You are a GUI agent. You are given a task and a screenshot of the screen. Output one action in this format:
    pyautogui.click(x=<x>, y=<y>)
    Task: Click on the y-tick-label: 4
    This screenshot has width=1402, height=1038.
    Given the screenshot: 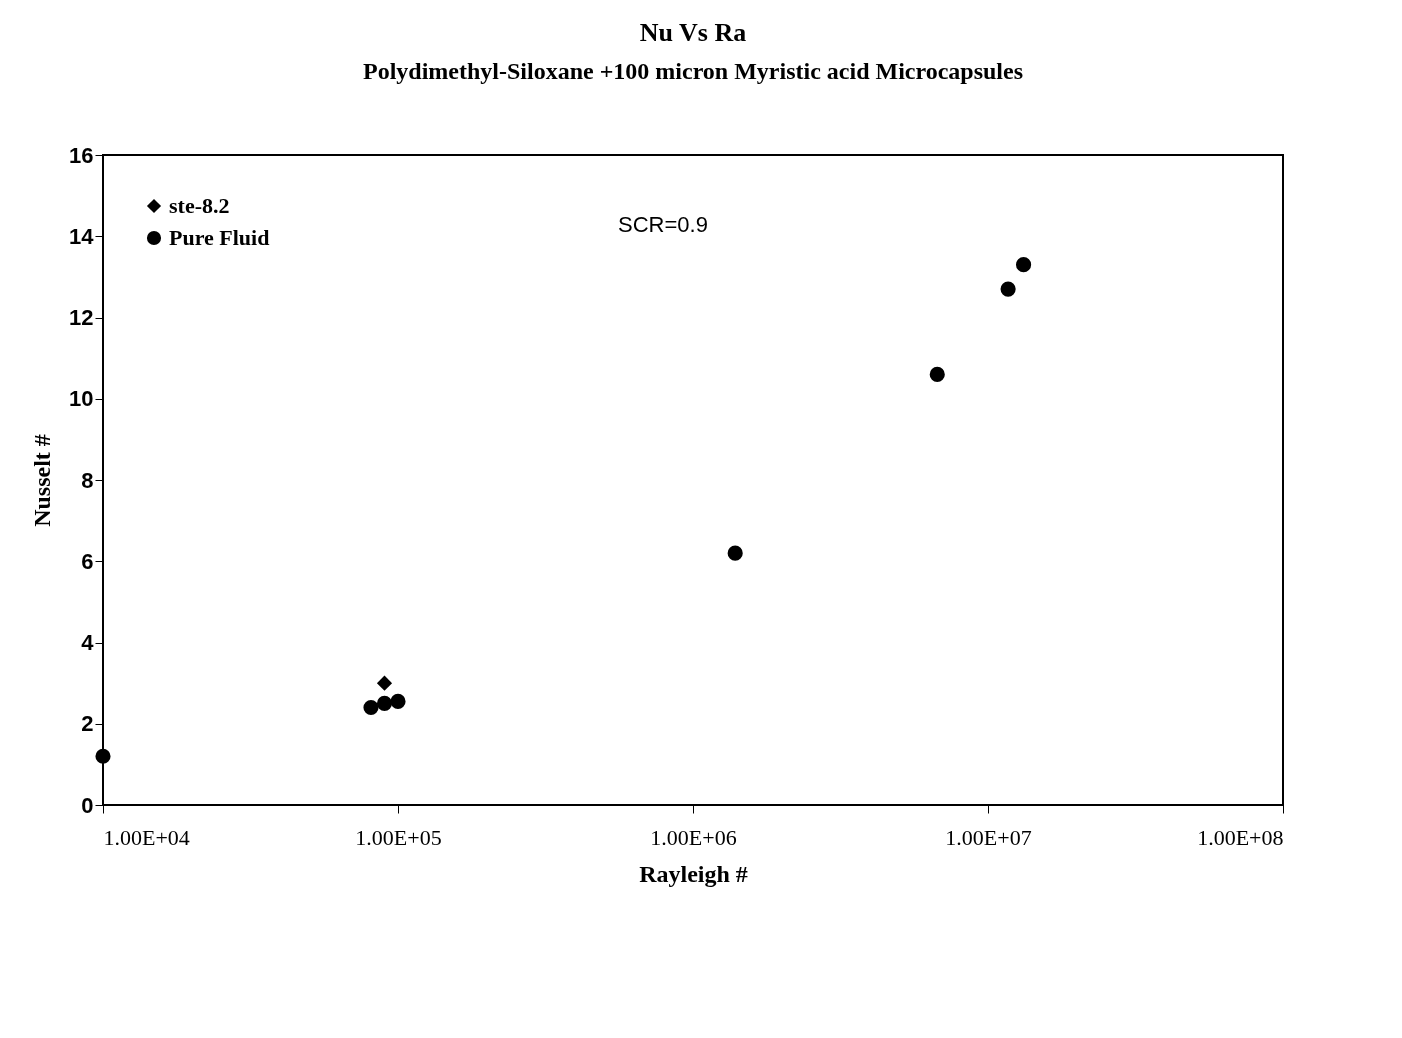 What is the action you would take?
    pyautogui.click(x=88, y=642)
    